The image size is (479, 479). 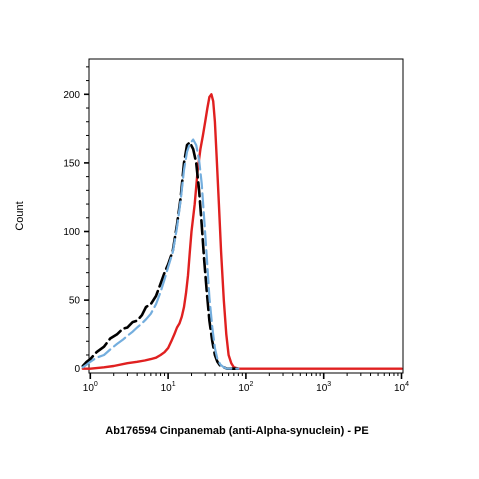 What do you see at coordinates (20, 215) in the screenshot?
I see `y-axis-label: Count` at bounding box center [20, 215].